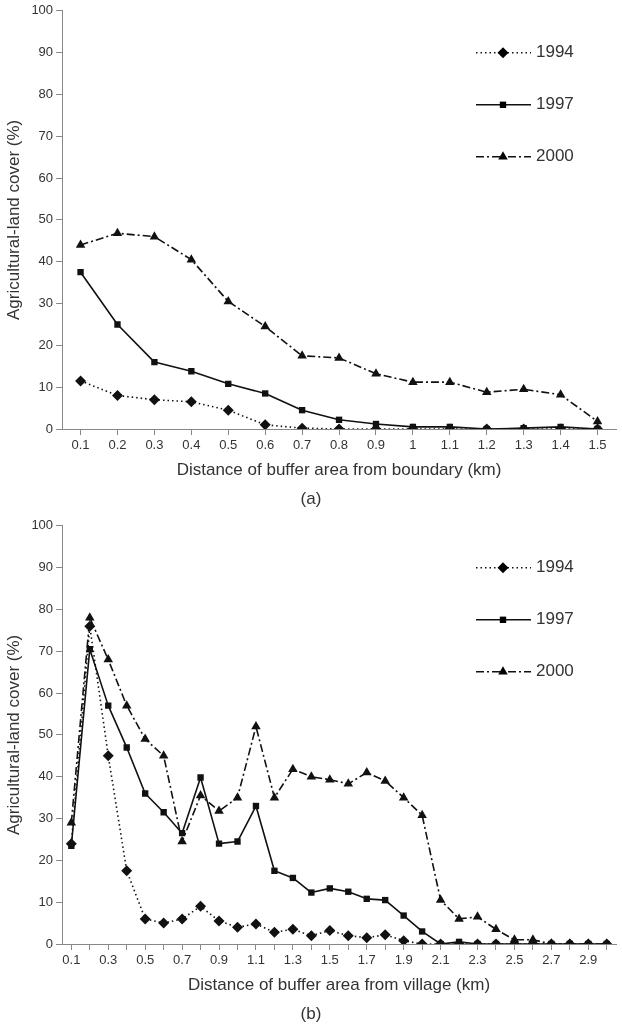 This screenshot has width=622, height=1030. What do you see at coordinates (413, 445) in the screenshot?
I see `x-tick-label: 1` at bounding box center [413, 445].